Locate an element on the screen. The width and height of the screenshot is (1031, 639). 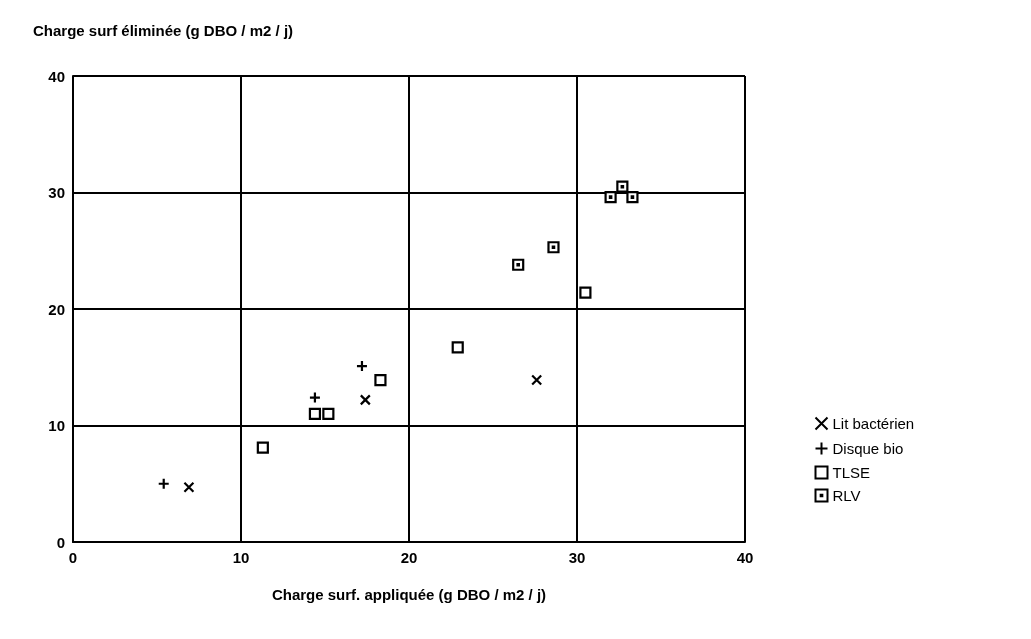
legend-label: Lit bactérien is located at coordinates (873, 423).